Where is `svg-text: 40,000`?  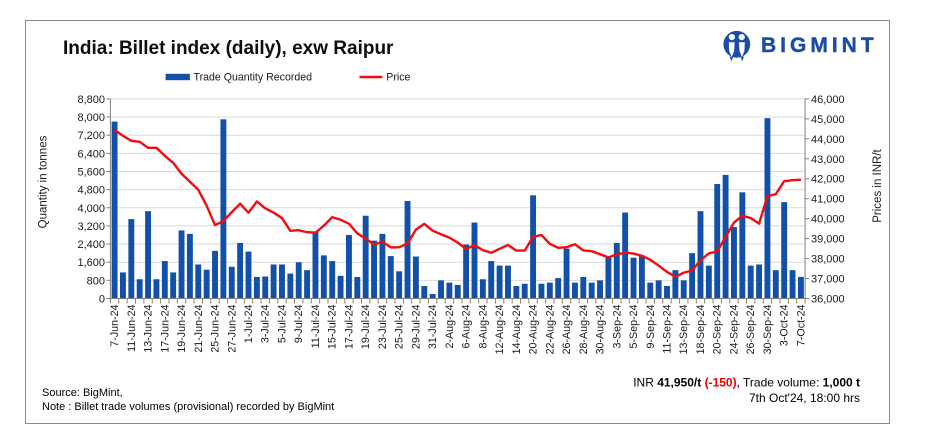 svg-text: 40,000 is located at coordinates (828, 220).